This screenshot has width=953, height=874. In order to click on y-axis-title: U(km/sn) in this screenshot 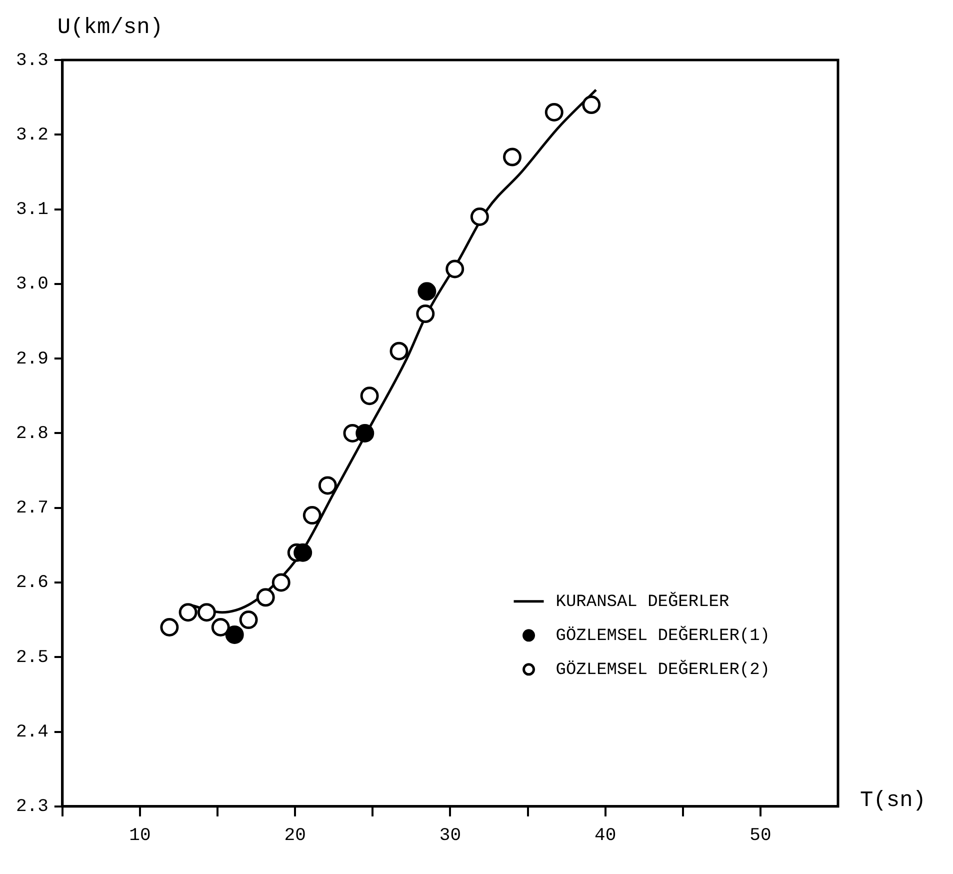, I will do `click(110, 27)`.